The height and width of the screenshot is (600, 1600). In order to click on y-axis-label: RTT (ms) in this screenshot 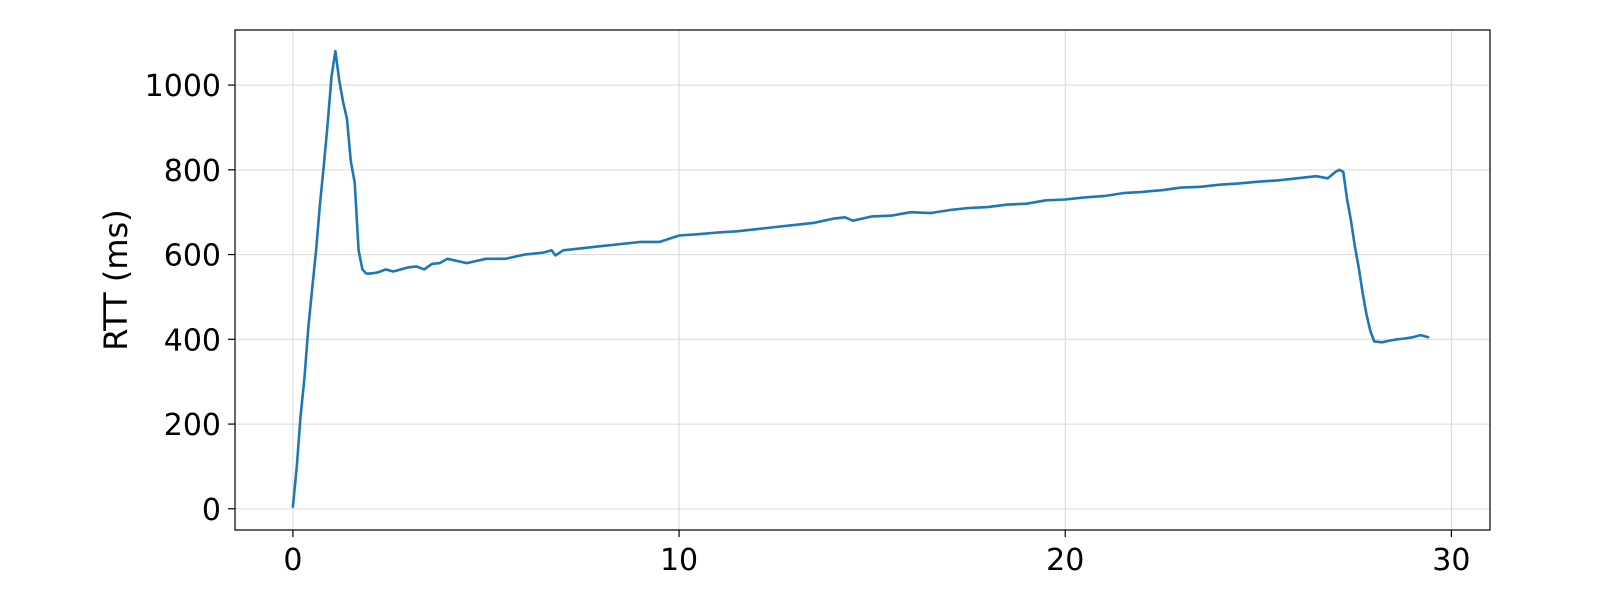, I will do `click(116, 279)`.